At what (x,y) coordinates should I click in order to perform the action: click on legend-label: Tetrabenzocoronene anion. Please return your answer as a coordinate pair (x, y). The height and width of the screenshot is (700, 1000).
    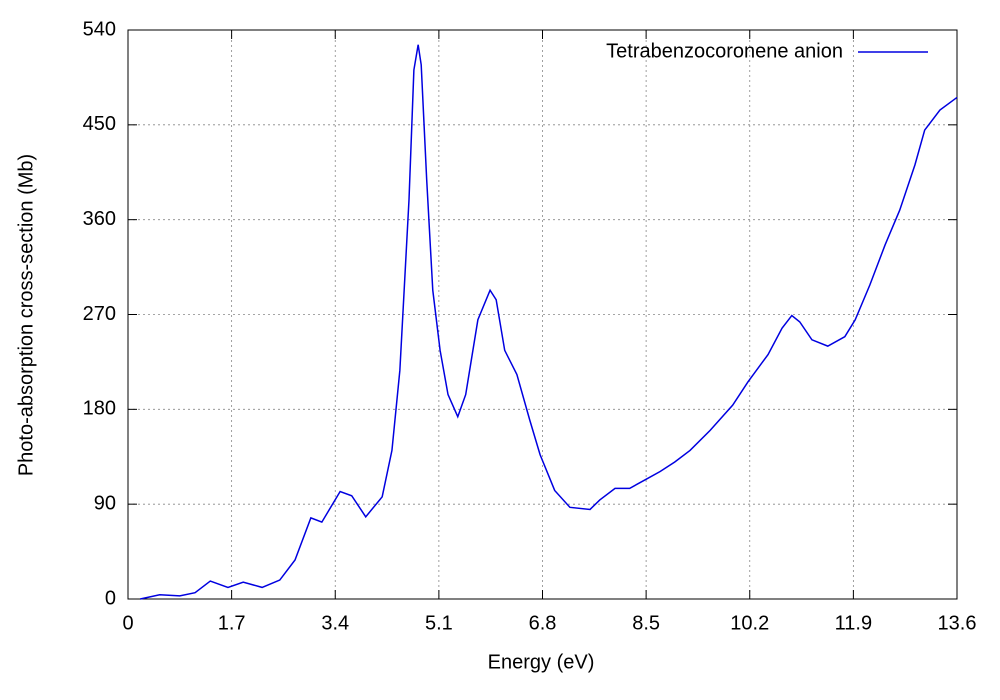
    Looking at the image, I should click on (724, 51).